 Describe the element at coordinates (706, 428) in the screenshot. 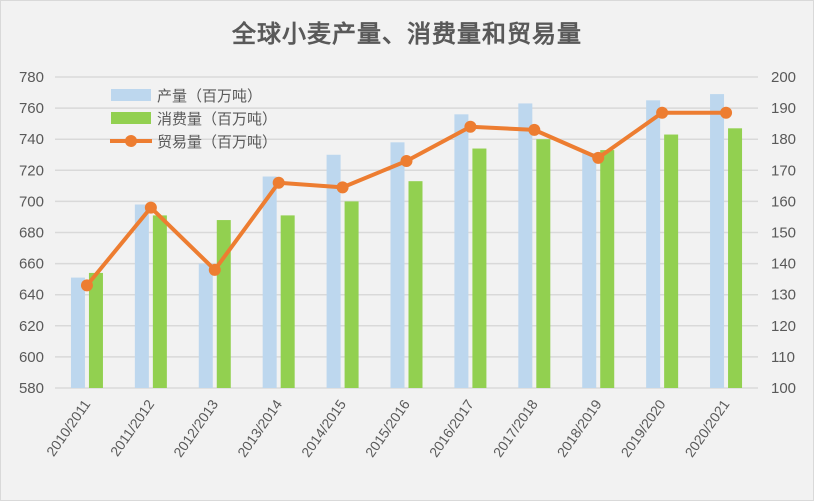

I see `x-tick-label: 2020/2021` at that location.